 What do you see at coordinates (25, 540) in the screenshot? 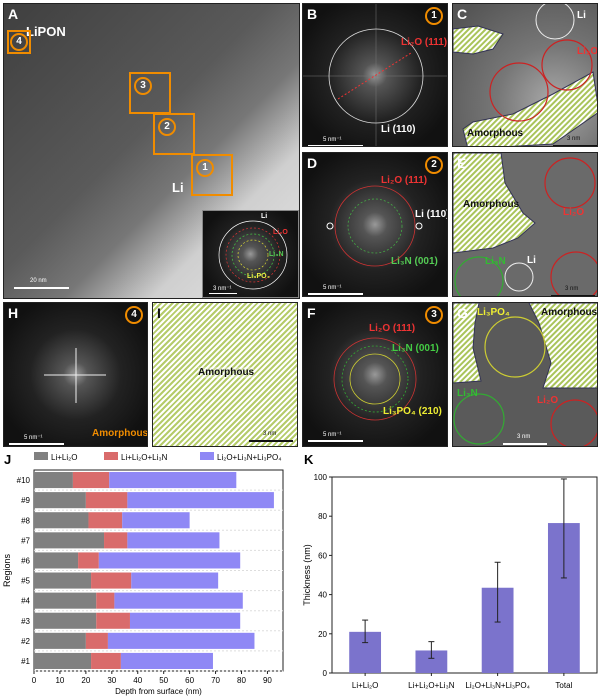
I see `y-tick-label: #7` at bounding box center [25, 540].